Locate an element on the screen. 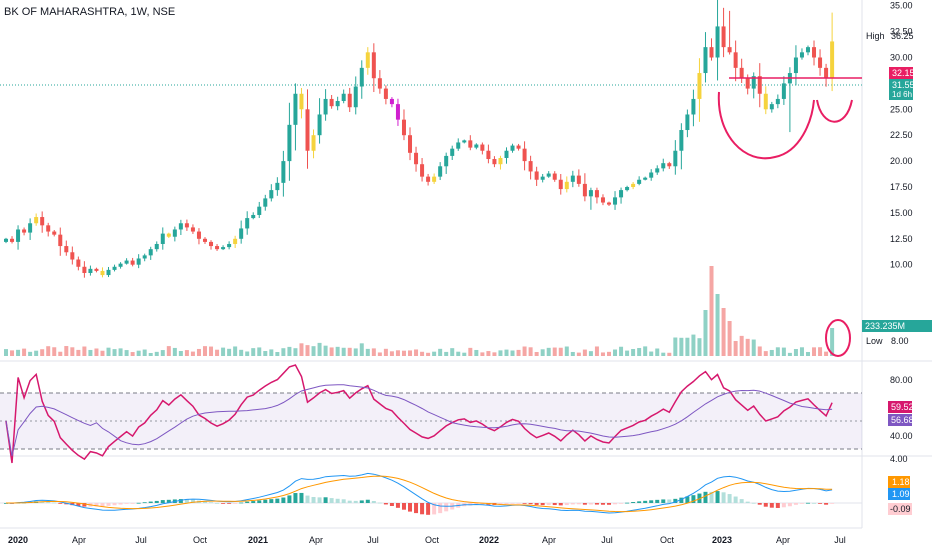 The image size is (932, 555). macd-tick-4: 4.00 is located at coordinates (899, 459).